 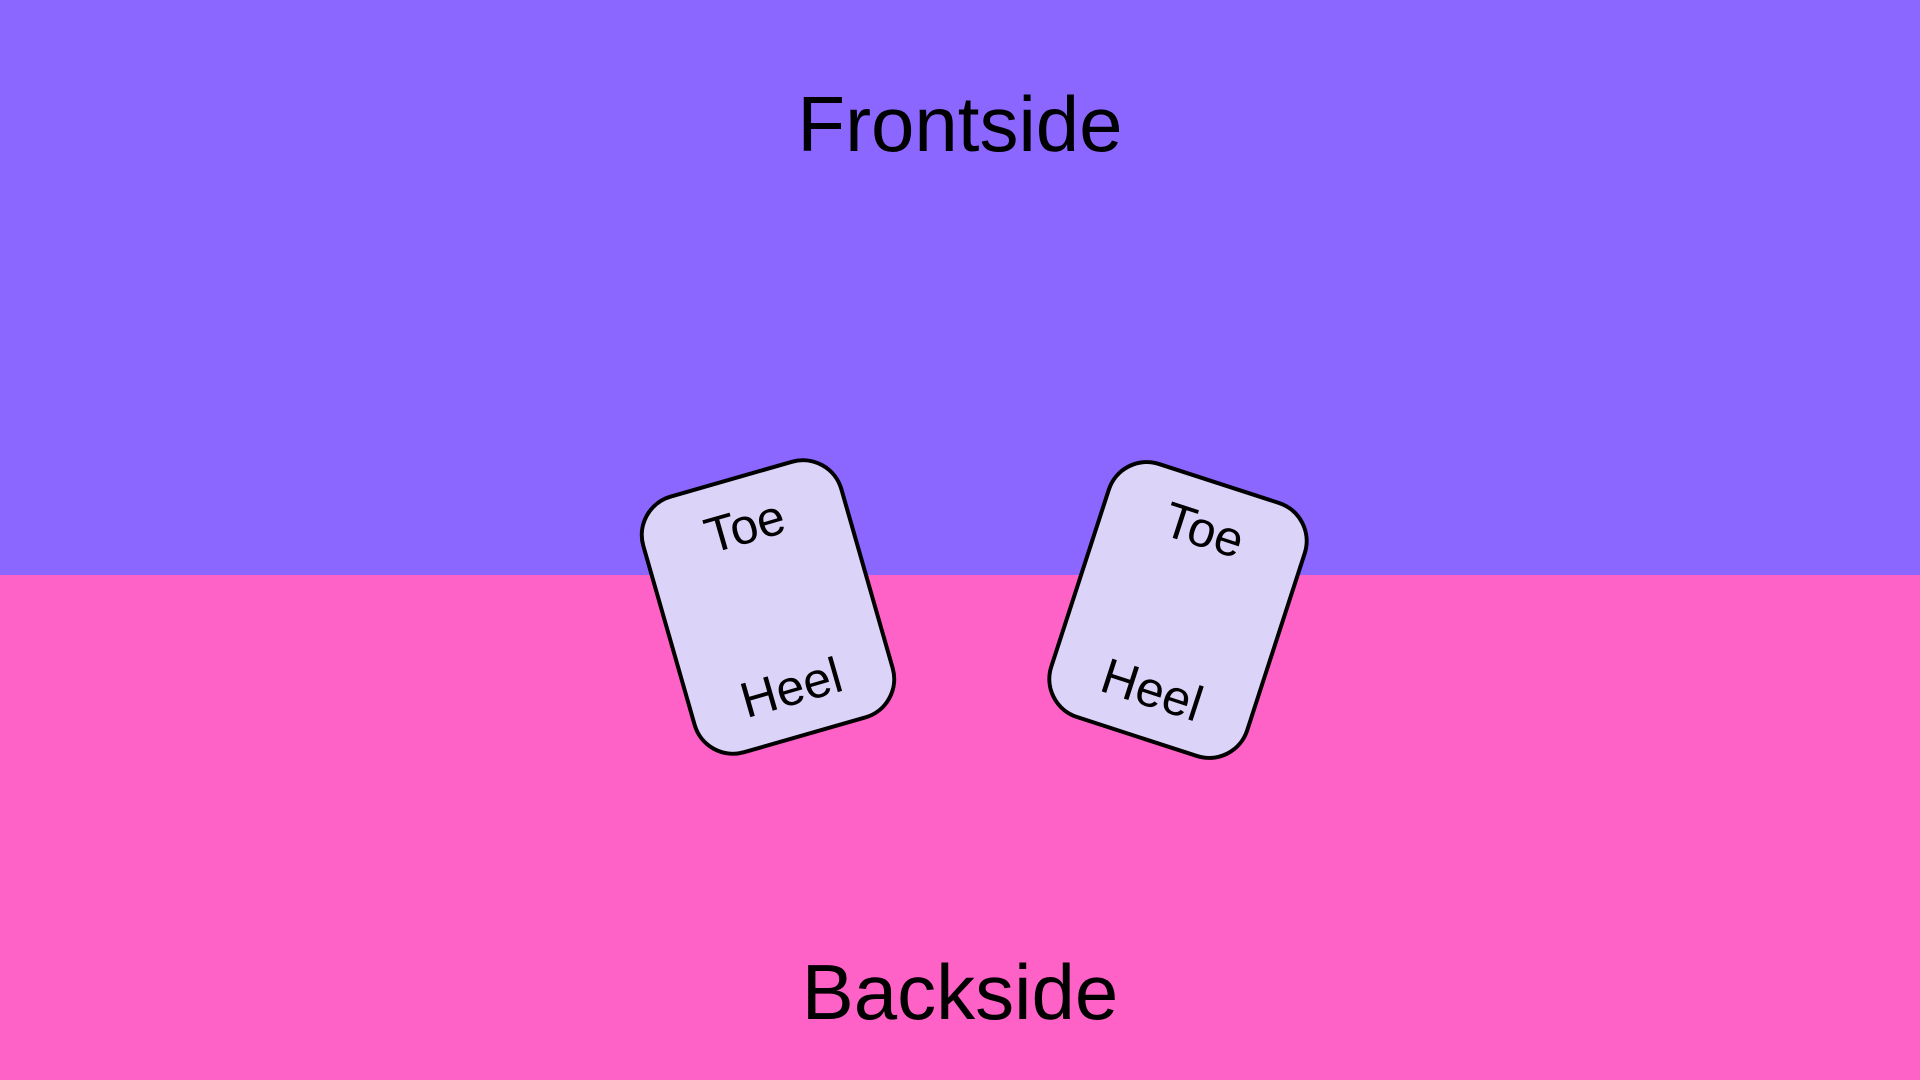 What do you see at coordinates (960, 992) in the screenshot?
I see `backside-label: Backside` at bounding box center [960, 992].